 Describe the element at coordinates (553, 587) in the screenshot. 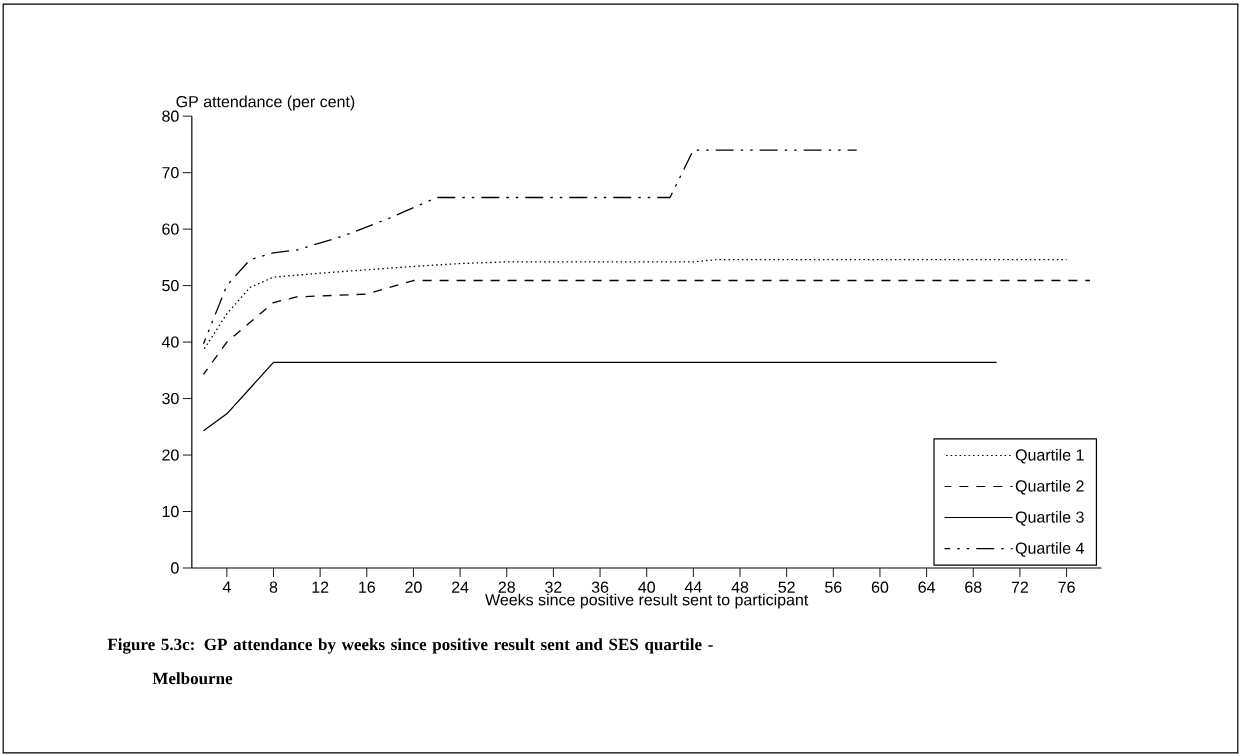

I see `x-tick-label: 32` at that location.